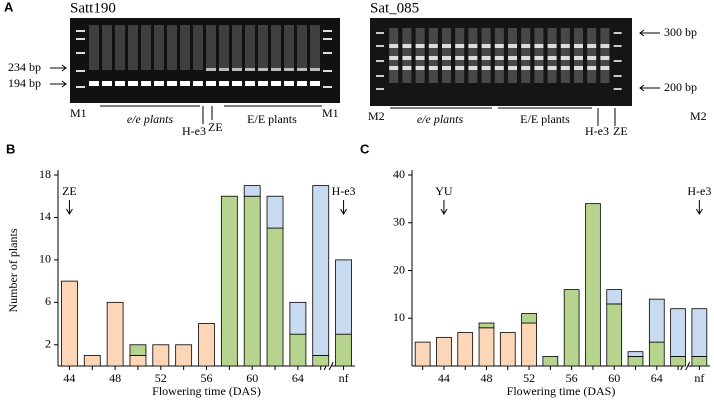 This screenshot has height=400, width=714. Describe the element at coordinates (206, 391) in the screenshot. I see `x-axis-title: Flowering time (DAS)` at that location.